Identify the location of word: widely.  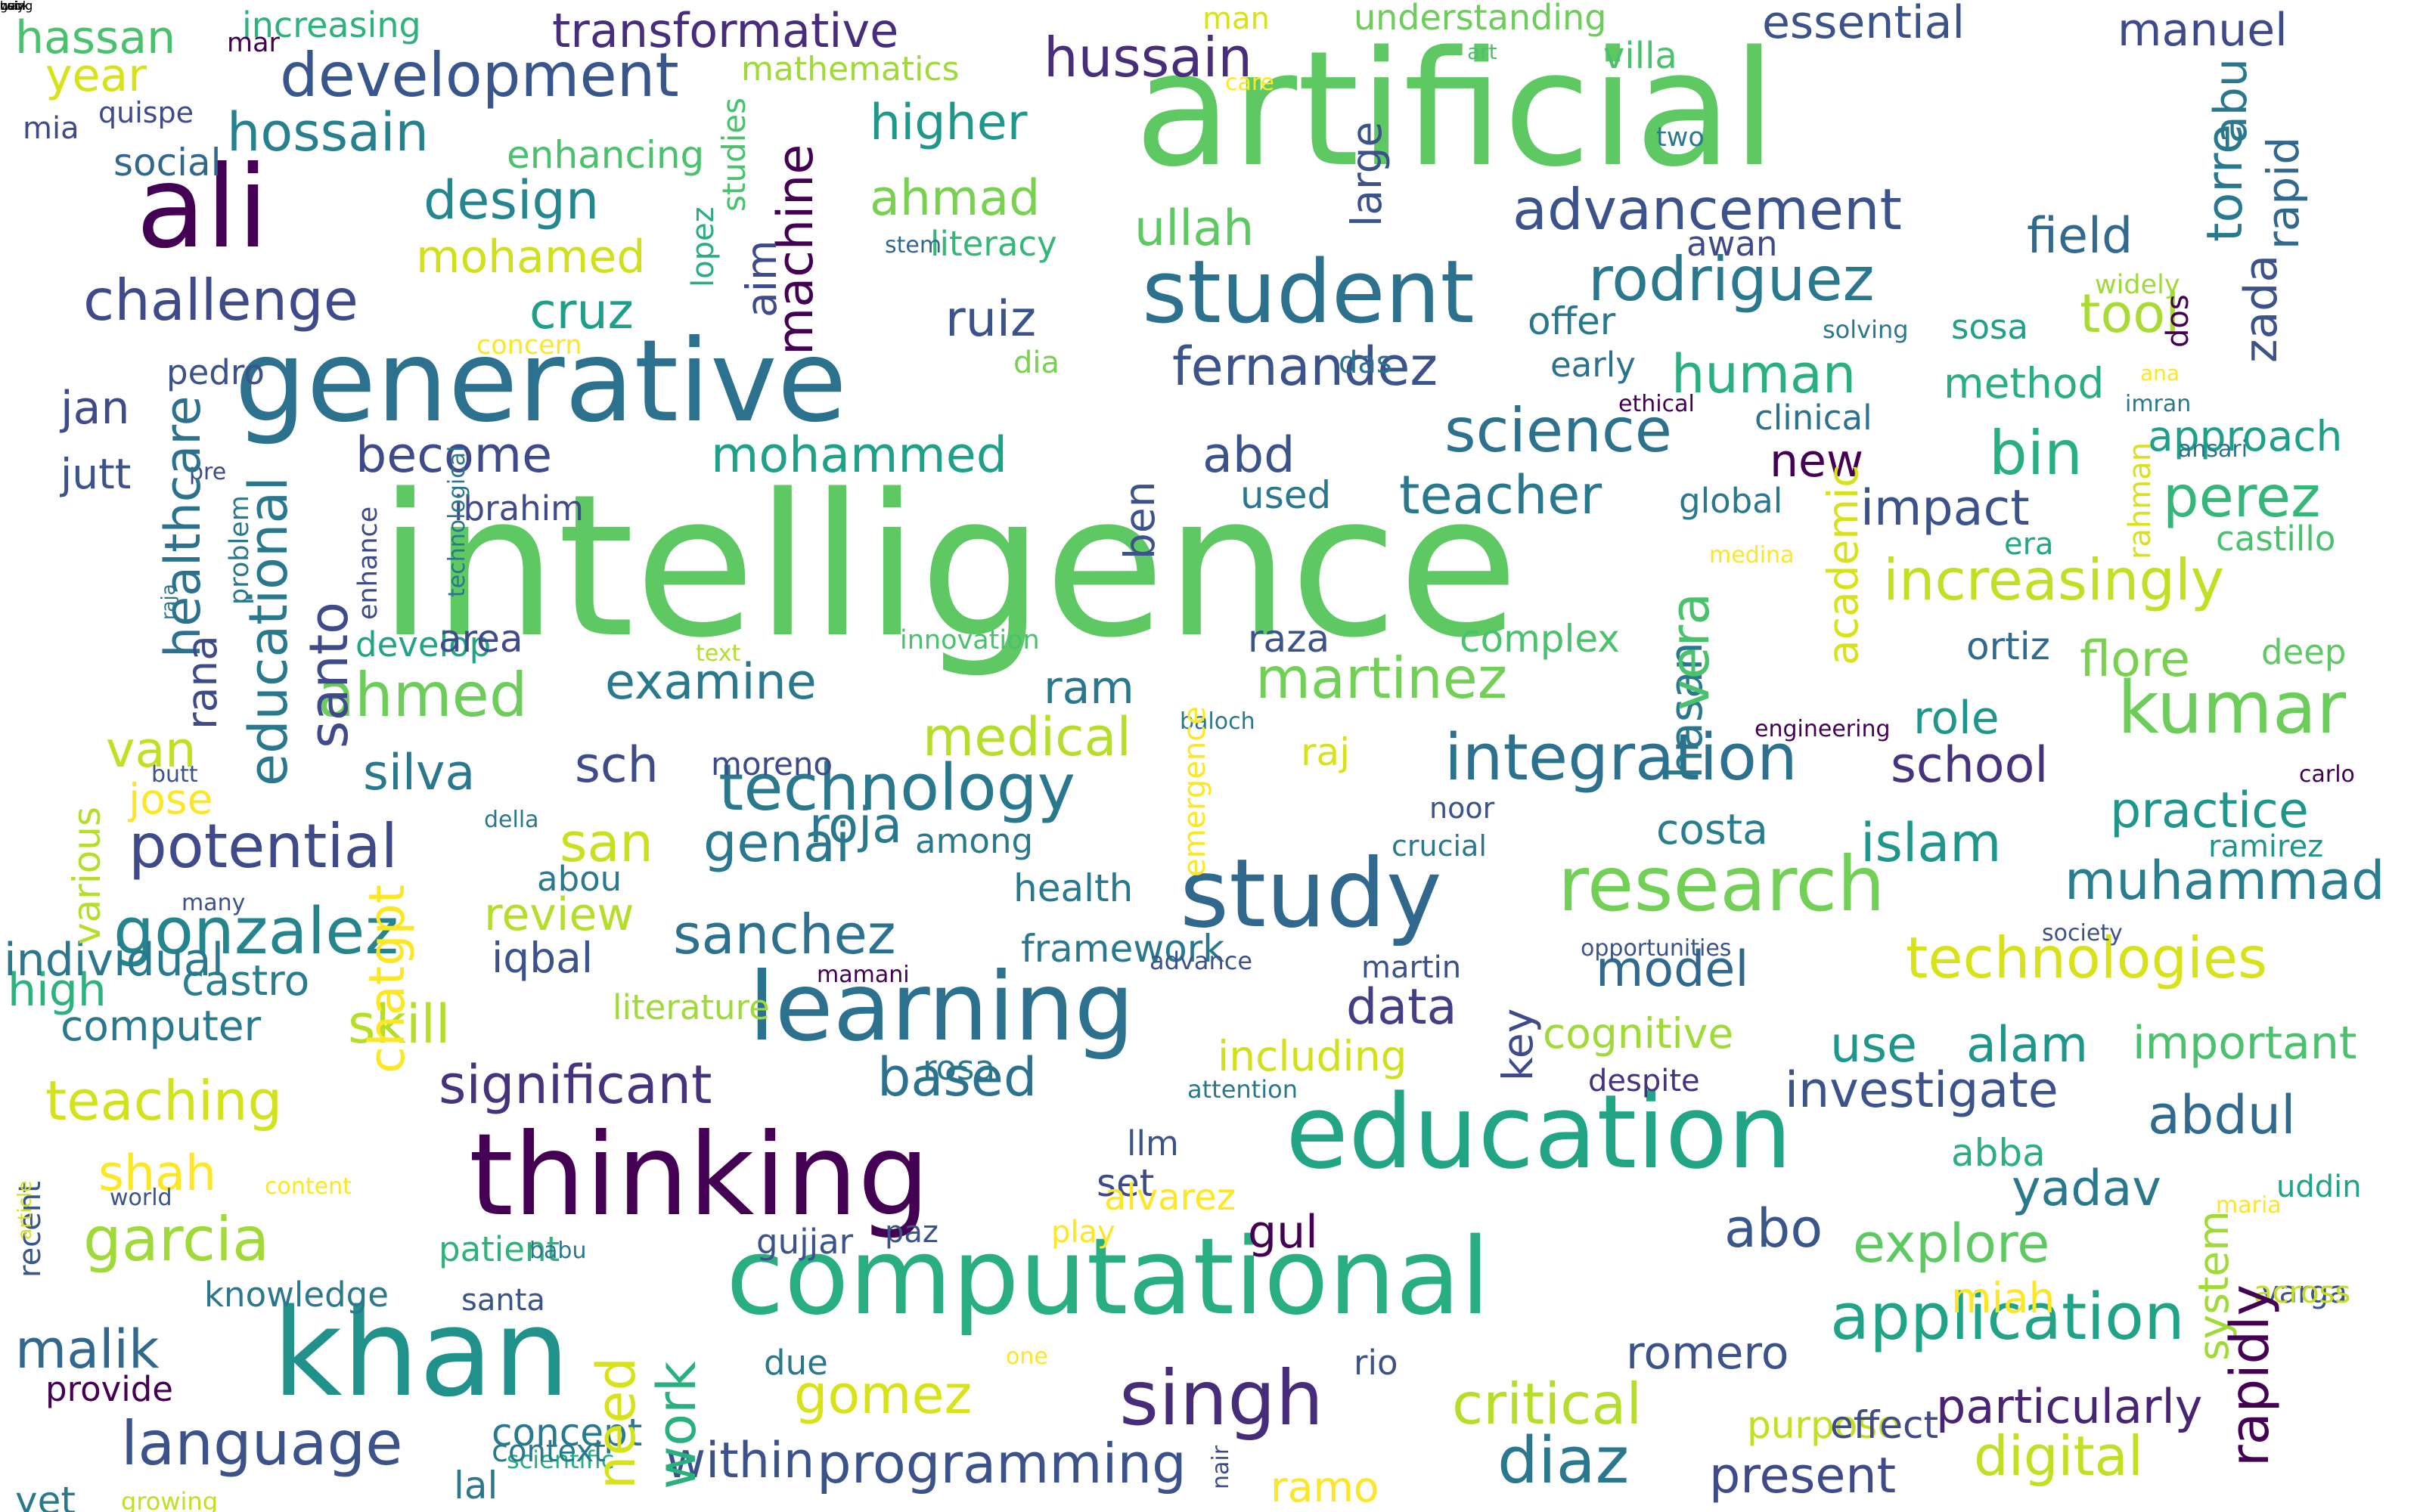
(2137, 285).